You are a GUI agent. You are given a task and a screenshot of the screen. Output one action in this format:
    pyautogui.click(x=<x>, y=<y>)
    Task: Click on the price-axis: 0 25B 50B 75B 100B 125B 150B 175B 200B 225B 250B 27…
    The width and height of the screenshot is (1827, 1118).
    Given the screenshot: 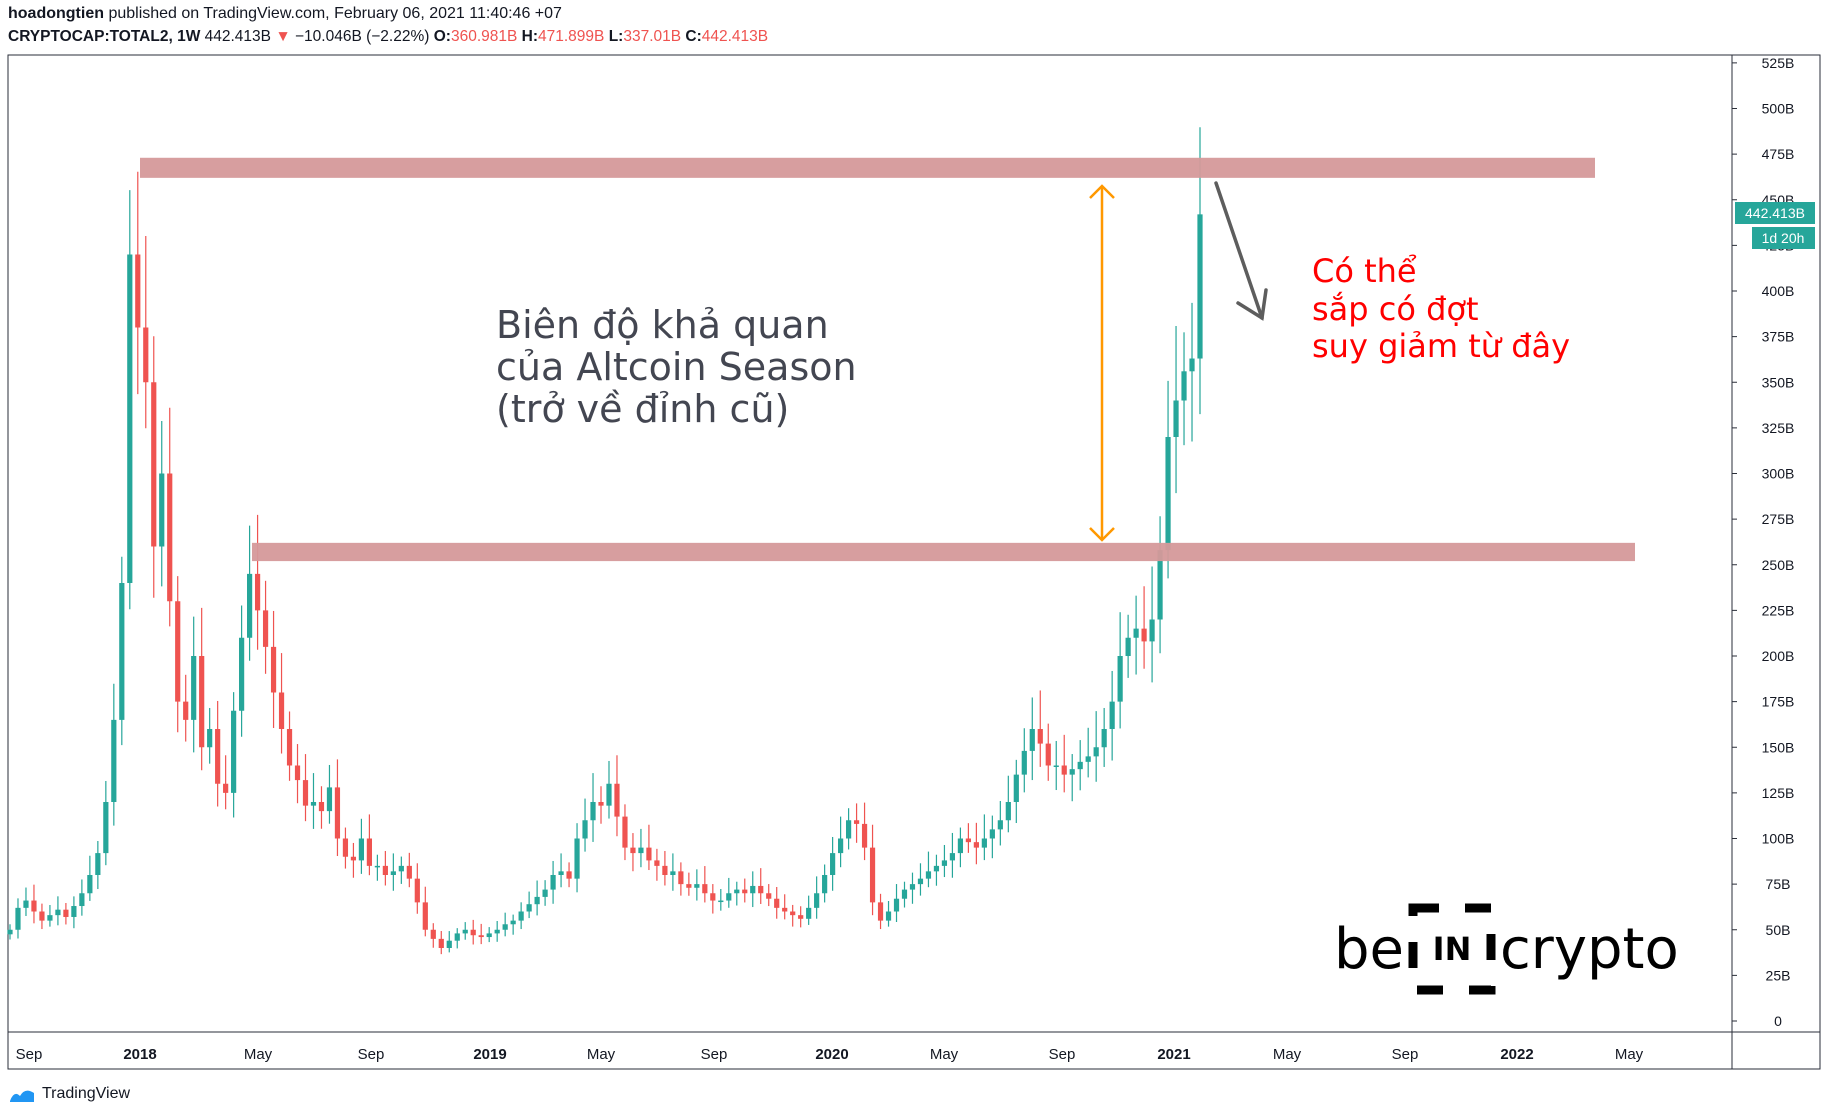 What is the action you would take?
    pyautogui.click(x=1763, y=542)
    